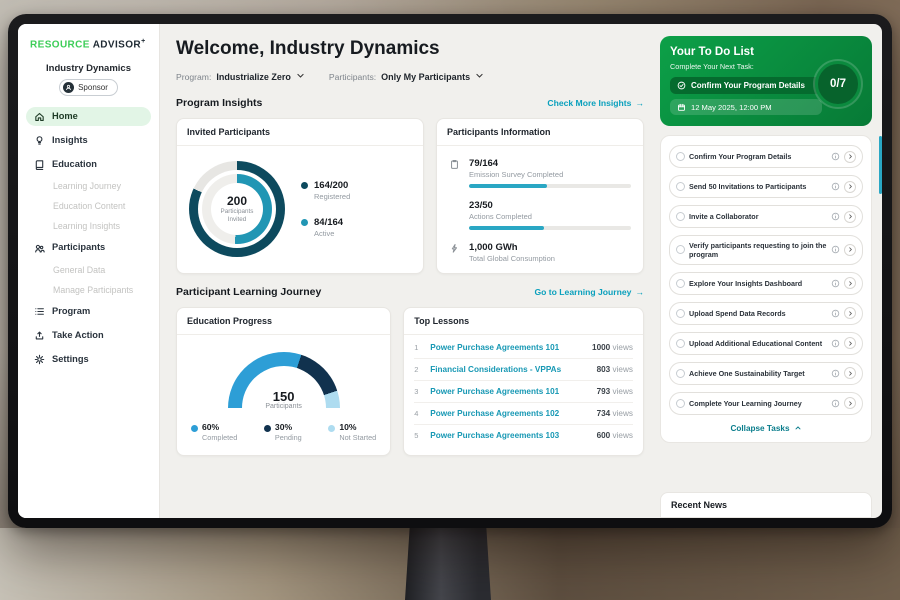 This screenshot has width=900, height=600. I want to click on todo-due-label: 12 May 2025, 12:00 PM, so click(731, 107).